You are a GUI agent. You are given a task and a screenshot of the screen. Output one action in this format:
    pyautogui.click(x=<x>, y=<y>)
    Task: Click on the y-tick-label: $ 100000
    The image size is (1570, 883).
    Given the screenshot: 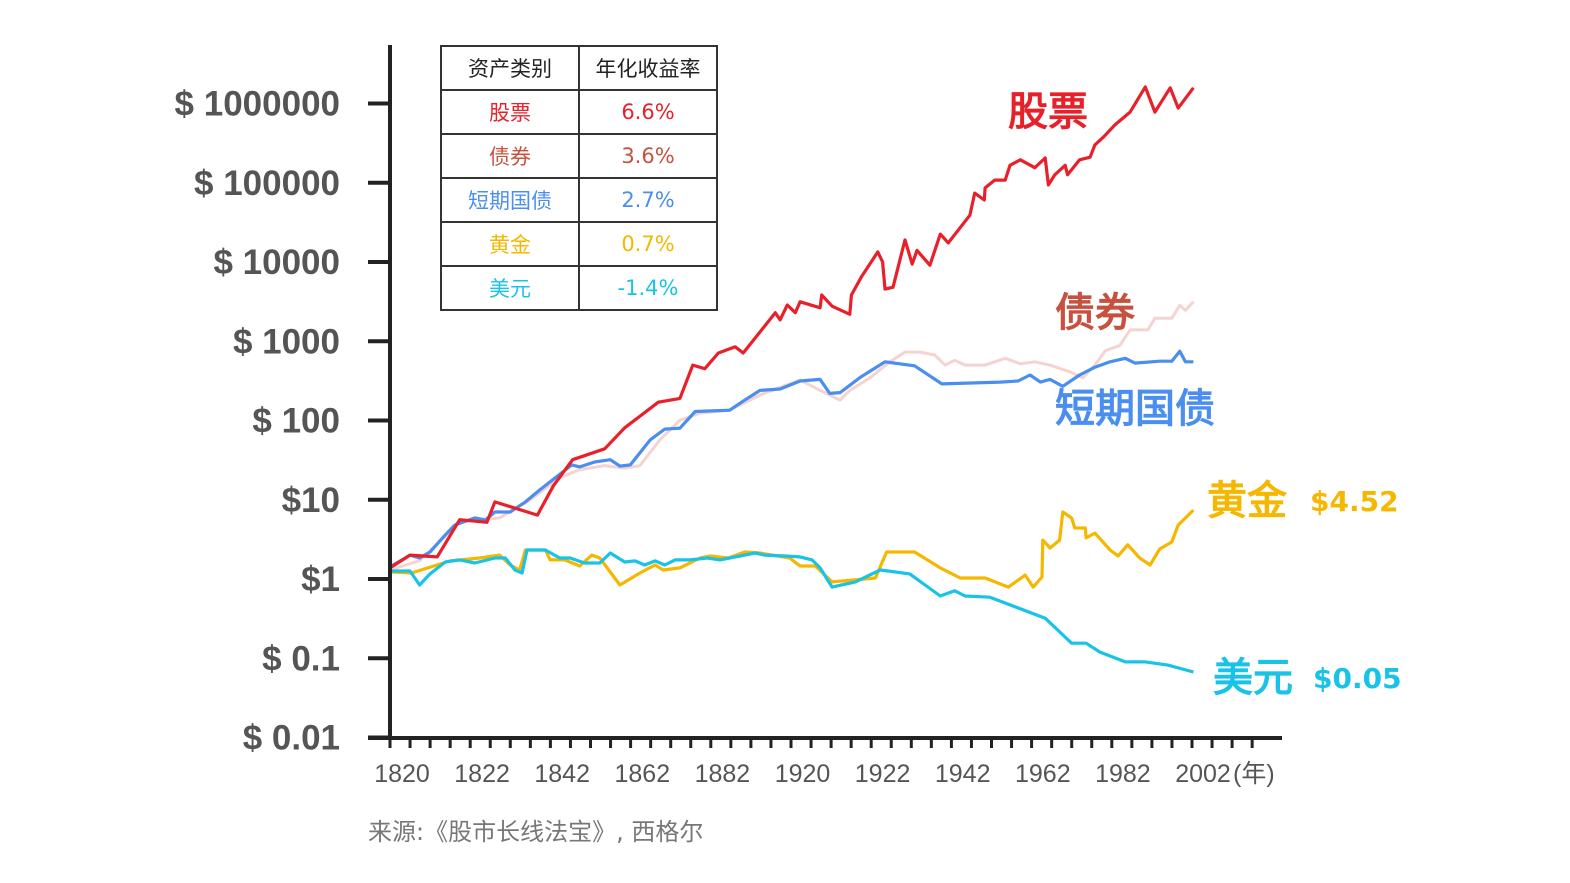 What is the action you would take?
    pyautogui.click(x=267, y=183)
    